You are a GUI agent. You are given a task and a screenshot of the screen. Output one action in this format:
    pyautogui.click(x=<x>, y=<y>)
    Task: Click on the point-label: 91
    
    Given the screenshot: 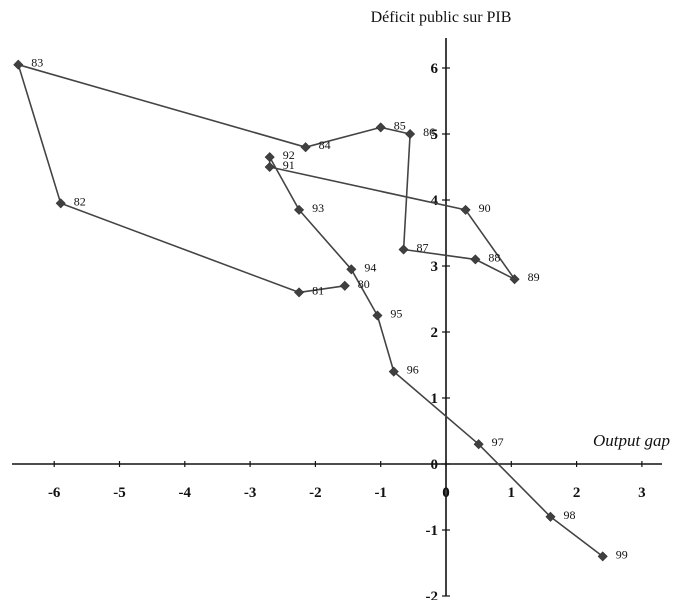 What is the action you would take?
    pyautogui.click(x=289, y=165)
    